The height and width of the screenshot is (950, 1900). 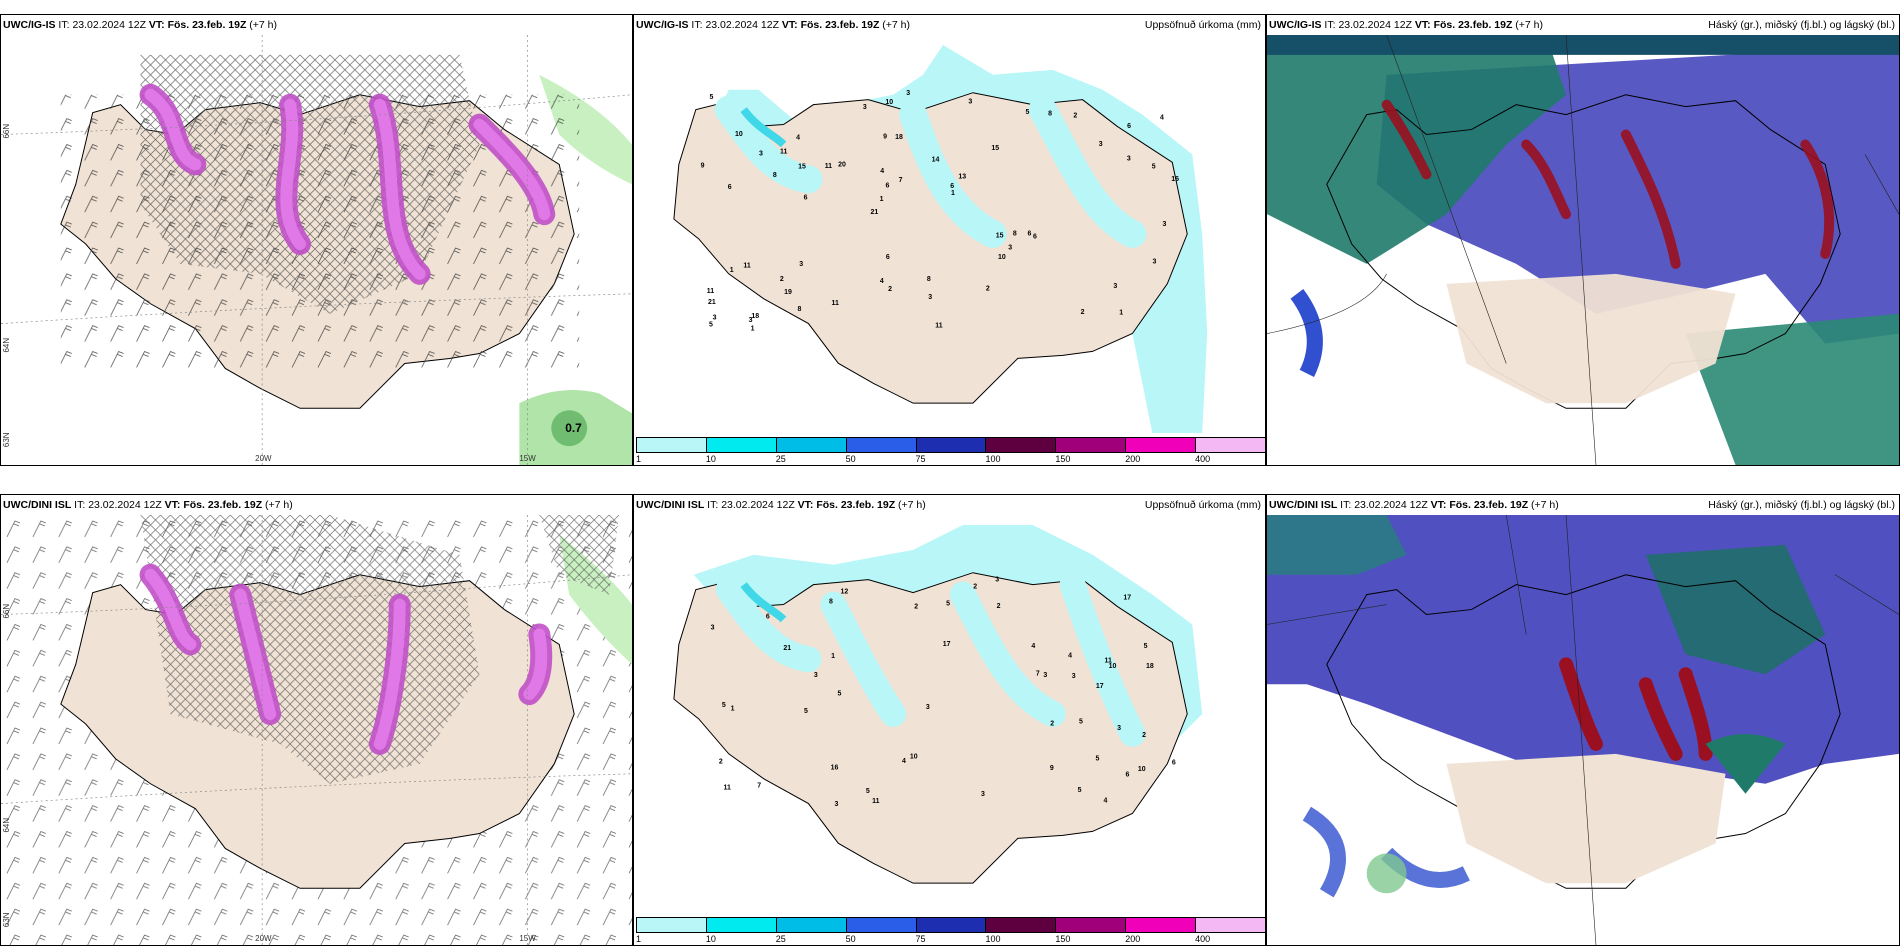 What do you see at coordinates (639, 939) in the screenshot?
I see `colorbar-tick: 1` at bounding box center [639, 939].